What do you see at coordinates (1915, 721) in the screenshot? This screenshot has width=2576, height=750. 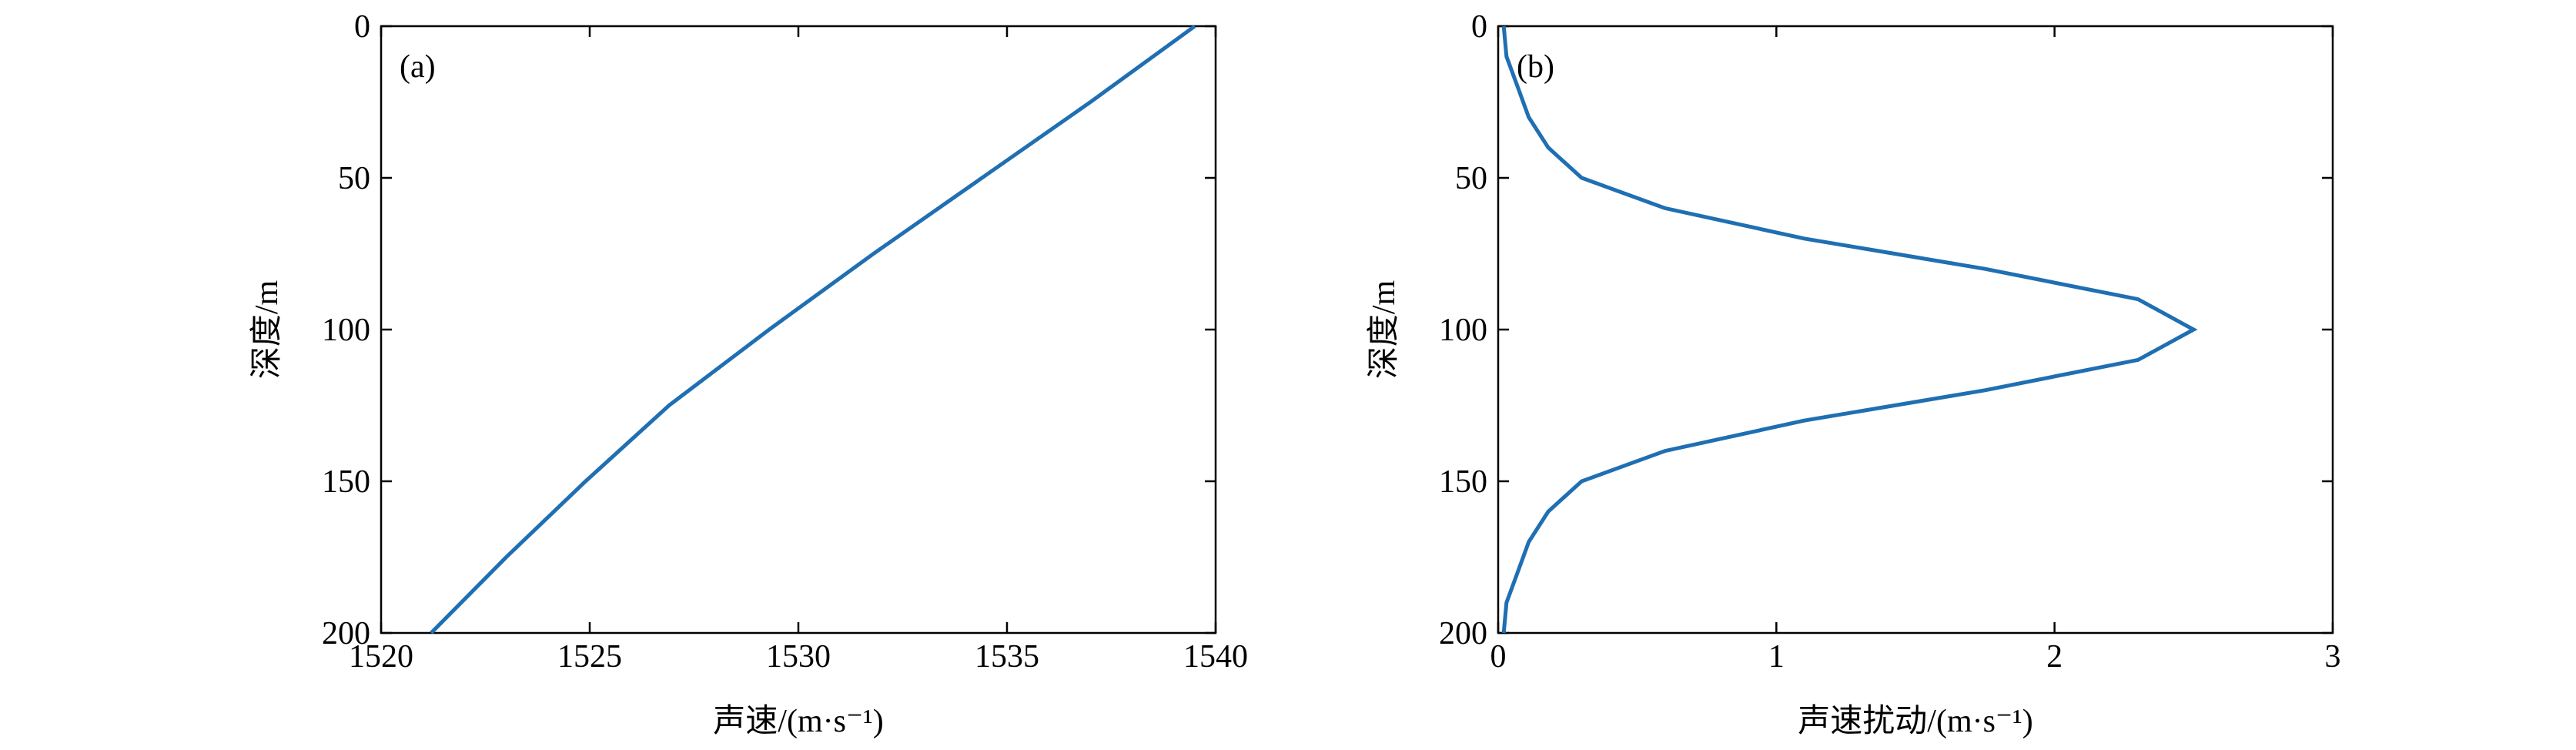 I see `x-axis-label: 声速扰动/(m·s⁻¹)` at bounding box center [1915, 721].